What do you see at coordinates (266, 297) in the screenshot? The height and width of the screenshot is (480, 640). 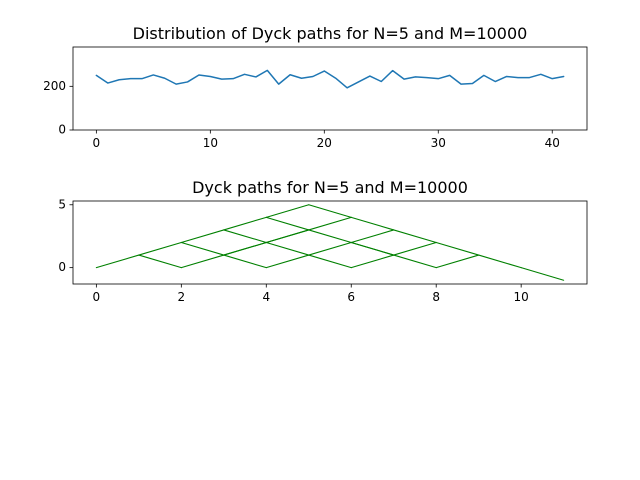 I see `x-tick-label: 4` at bounding box center [266, 297].